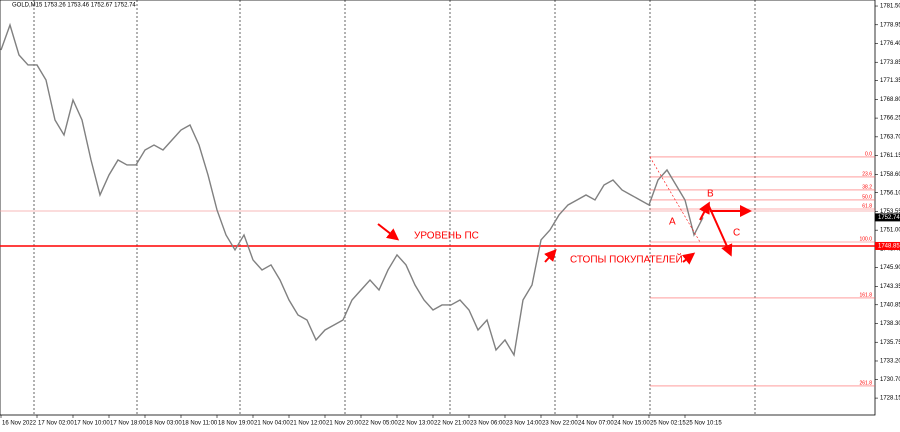 This screenshot has width=900, height=432. Describe the element at coordinates (890, 81) in the screenshot. I see `y-tick-label: 1771.35` at that location.